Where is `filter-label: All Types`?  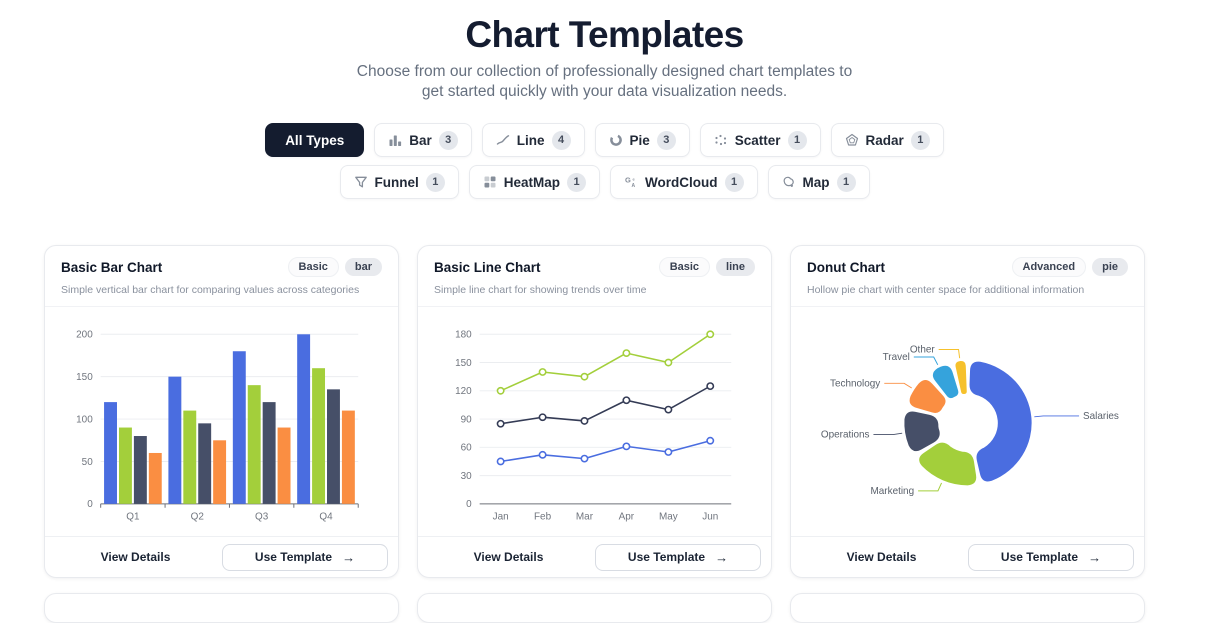
filter-label: All Types is located at coordinates (315, 140).